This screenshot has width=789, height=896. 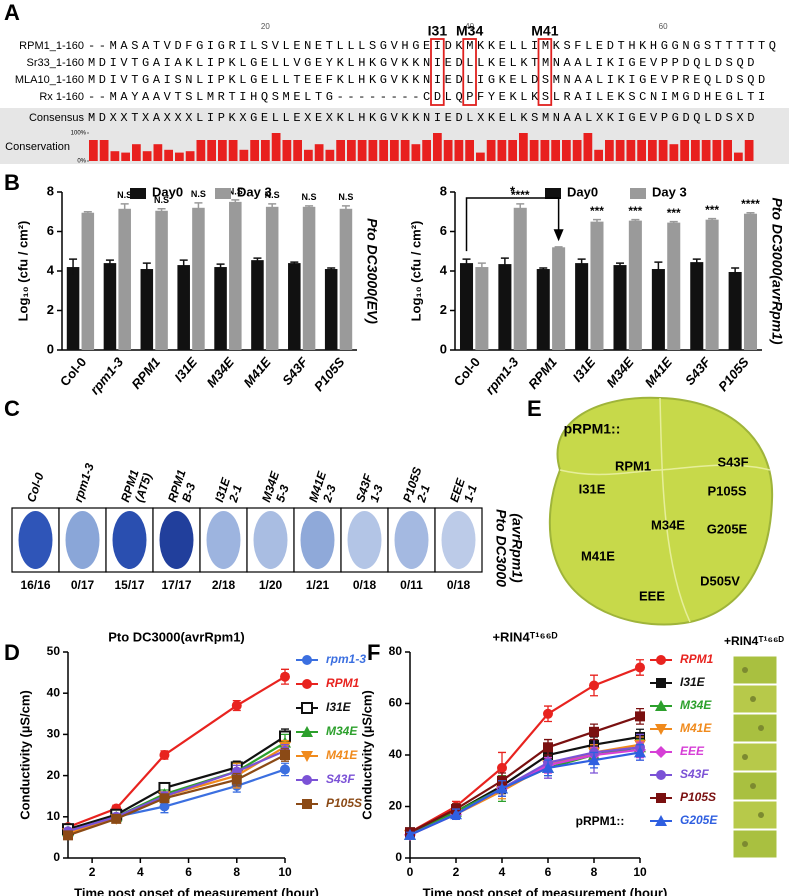 What do you see at coordinates (411, 585) in the screenshot?
I see `ratio-label: 0/11` at bounding box center [411, 585].